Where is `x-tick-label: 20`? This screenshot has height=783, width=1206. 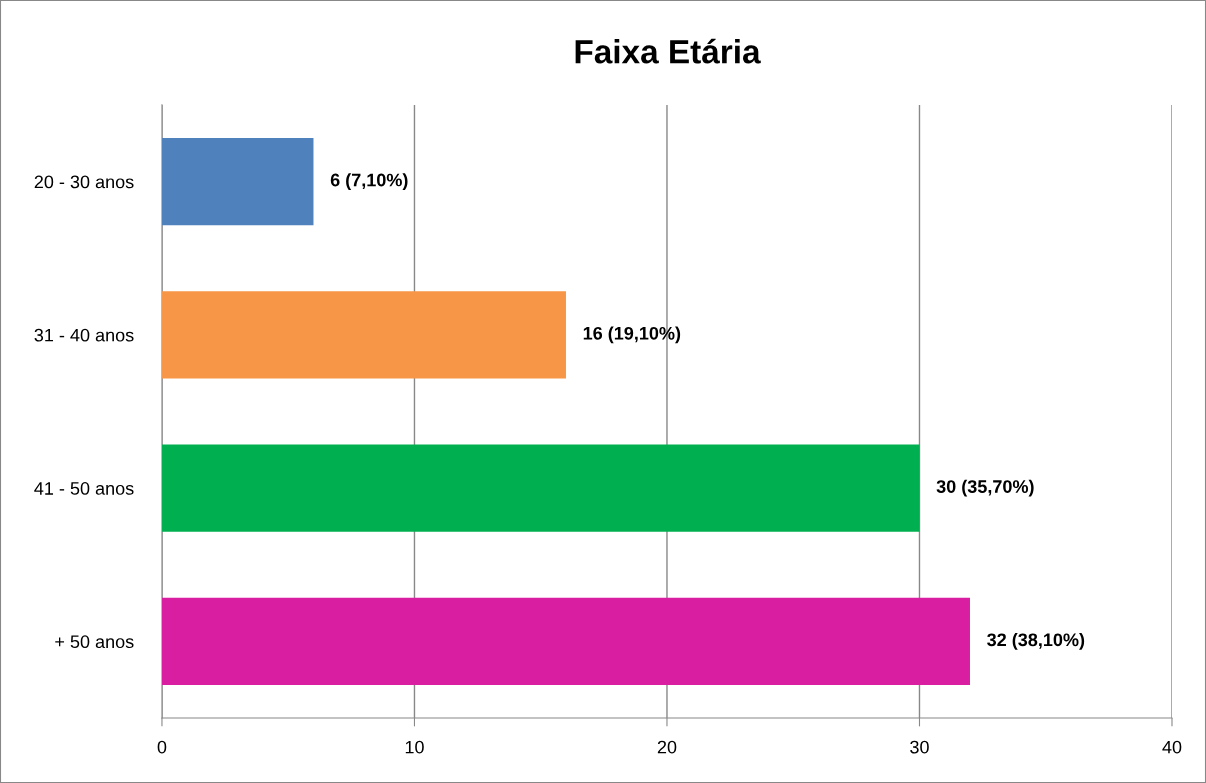 x-tick-label: 20 is located at coordinates (667, 747).